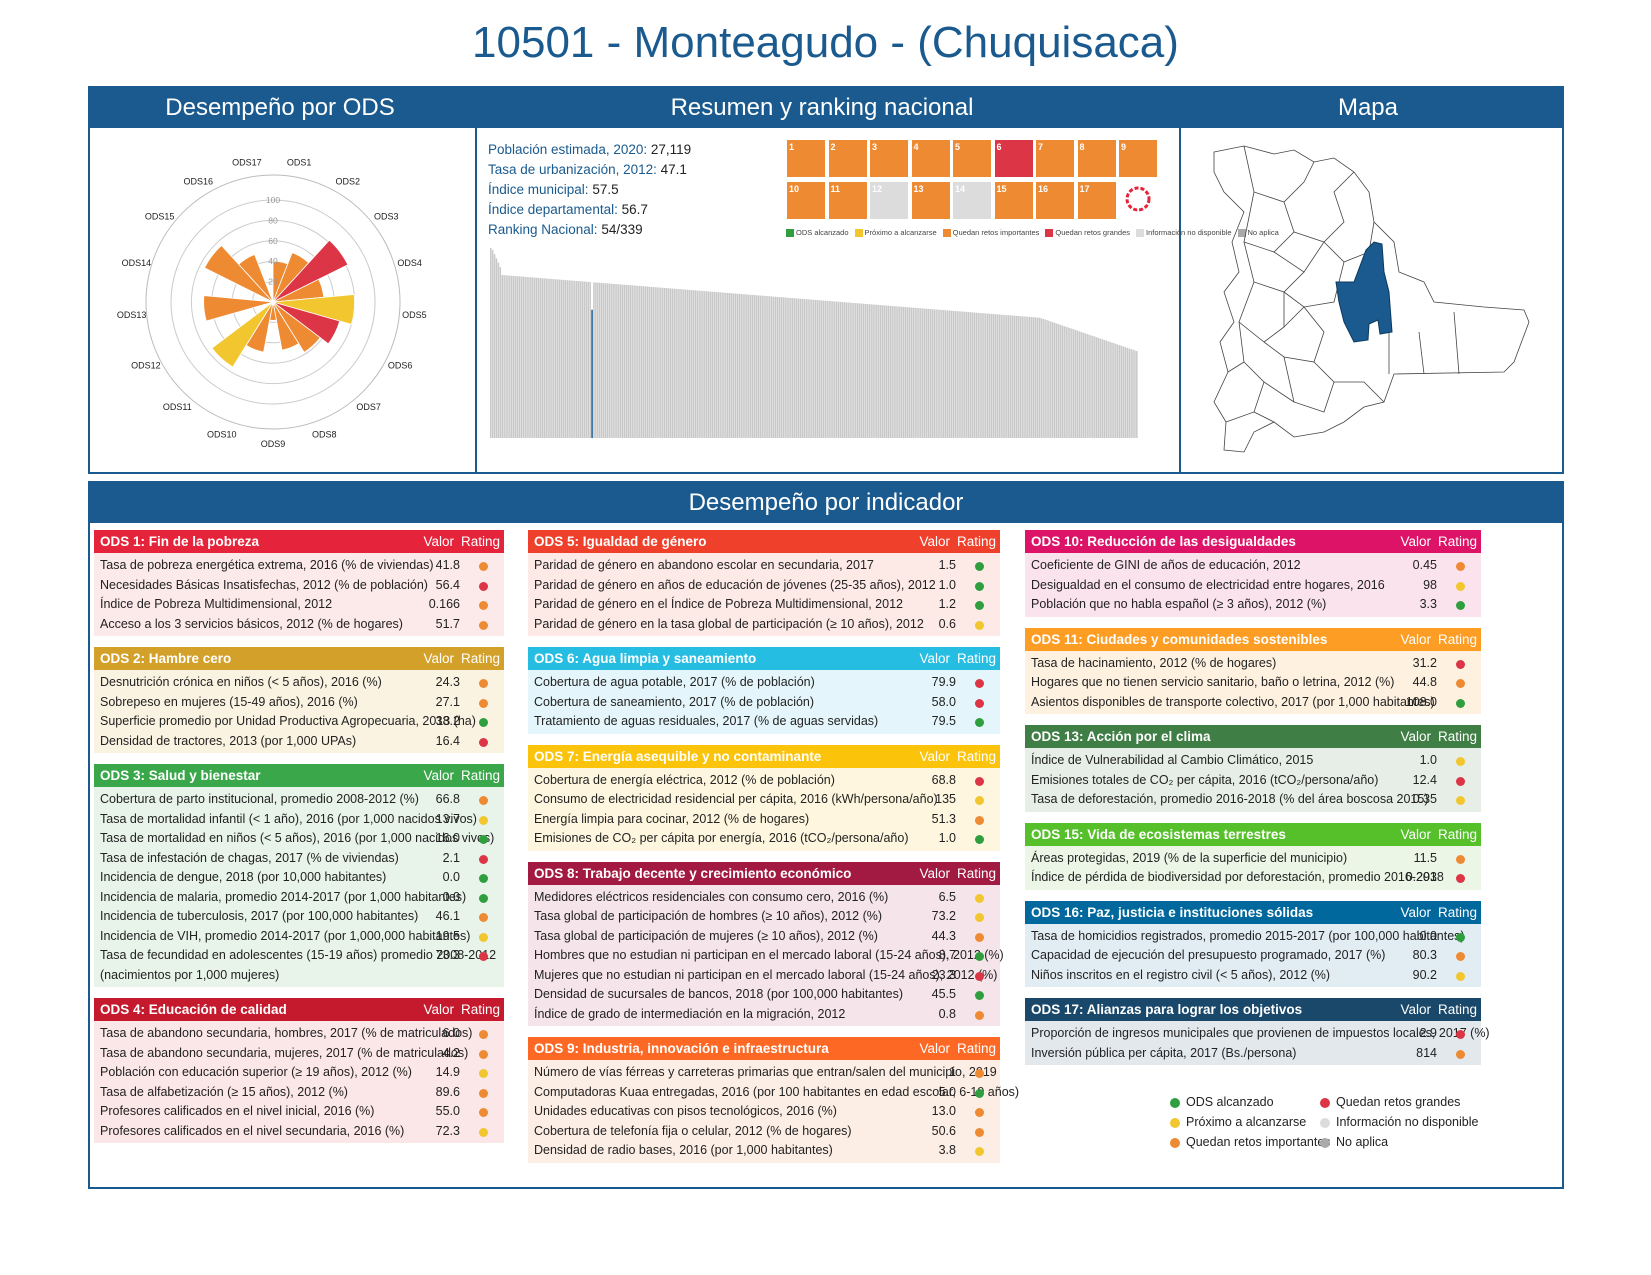 This screenshot has height=1275, width=1651. What do you see at coordinates (1084, 233) in the screenshot?
I see `sdg-legend-item: Quedan retos grandes` at bounding box center [1084, 233].